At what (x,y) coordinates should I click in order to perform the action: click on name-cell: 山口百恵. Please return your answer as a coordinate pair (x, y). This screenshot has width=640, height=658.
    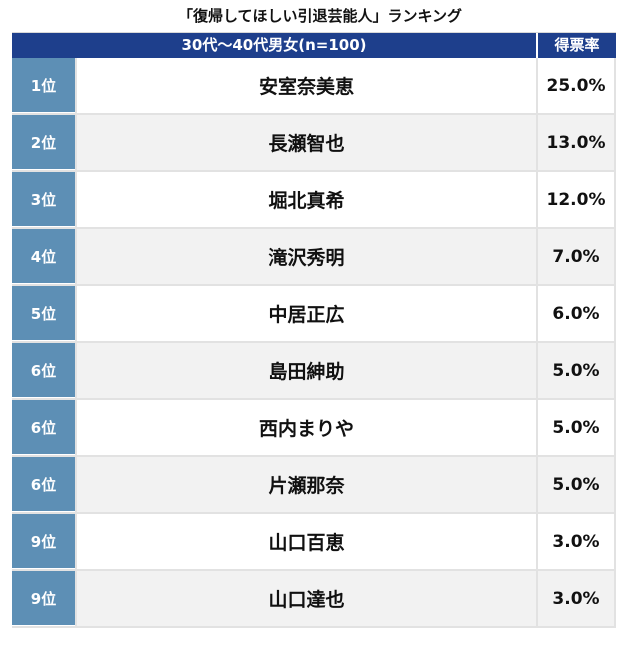
    Looking at the image, I should click on (305, 541).